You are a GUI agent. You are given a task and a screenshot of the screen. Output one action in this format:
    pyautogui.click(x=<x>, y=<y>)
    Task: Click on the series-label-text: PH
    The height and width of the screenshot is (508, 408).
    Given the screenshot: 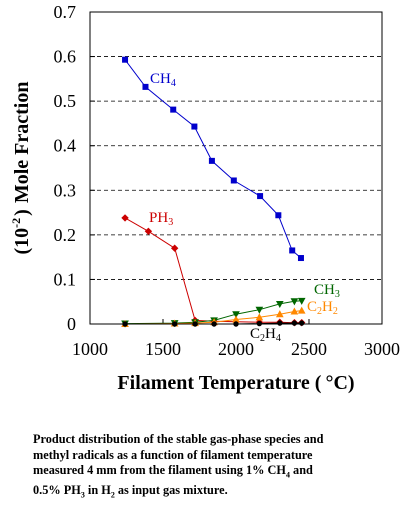 What is the action you would take?
    pyautogui.click(x=158, y=218)
    